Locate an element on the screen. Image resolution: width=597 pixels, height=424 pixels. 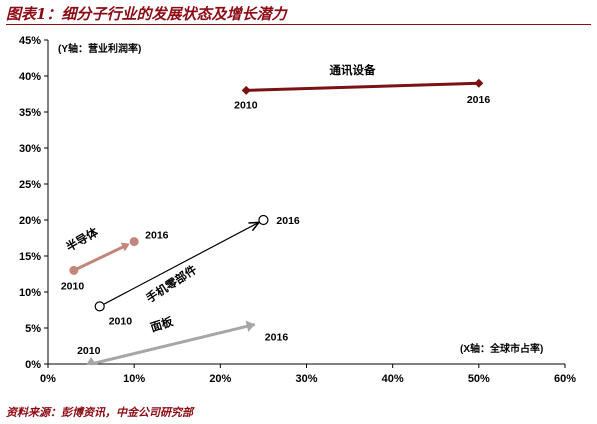
y-tick-label: 25% is located at coordinates (30, 185).